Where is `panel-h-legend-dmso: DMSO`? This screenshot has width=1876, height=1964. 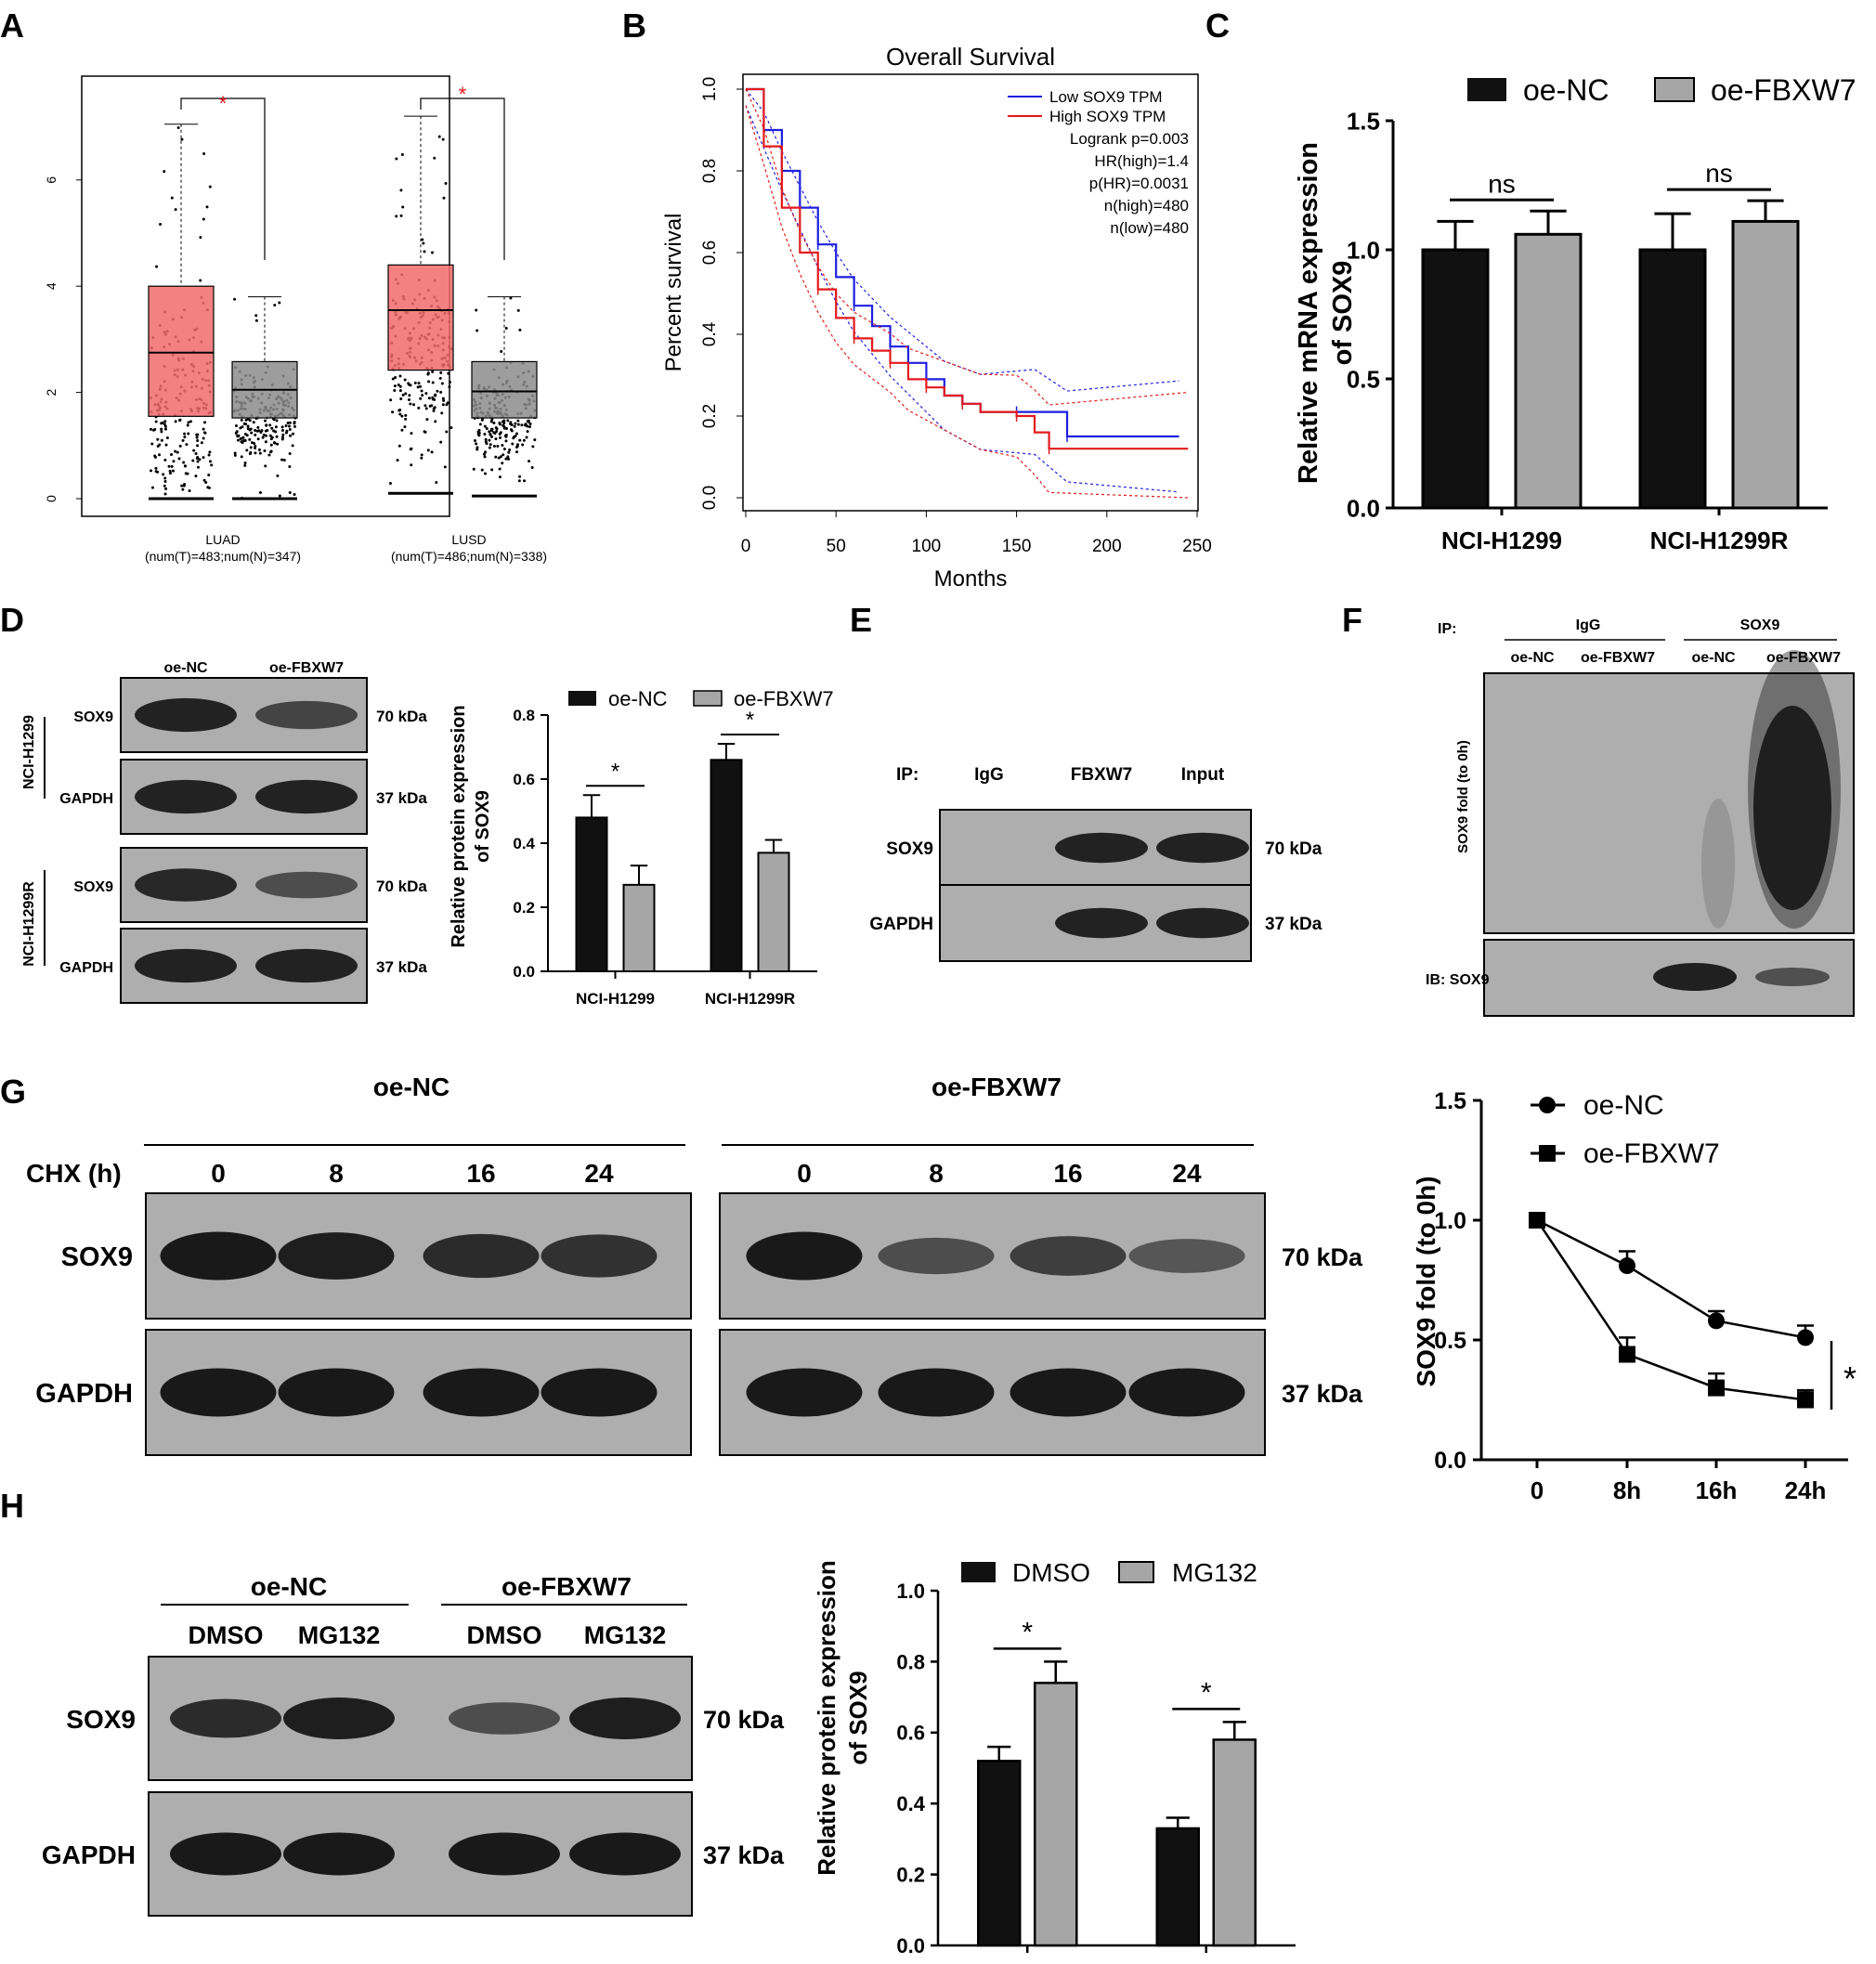 panel-h-legend-dmso: DMSO is located at coordinates (1051, 1572).